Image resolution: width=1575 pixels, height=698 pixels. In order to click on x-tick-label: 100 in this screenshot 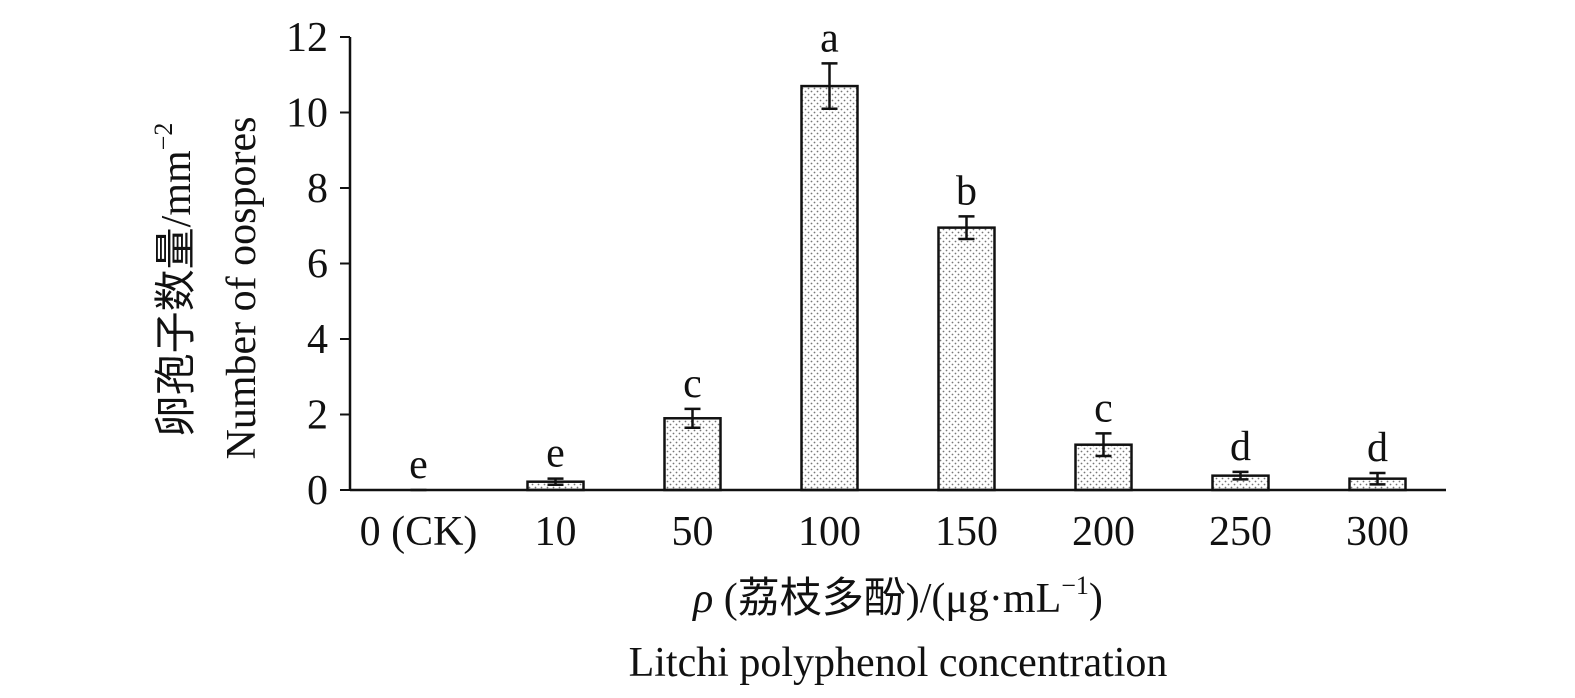, I will do `click(829, 532)`.